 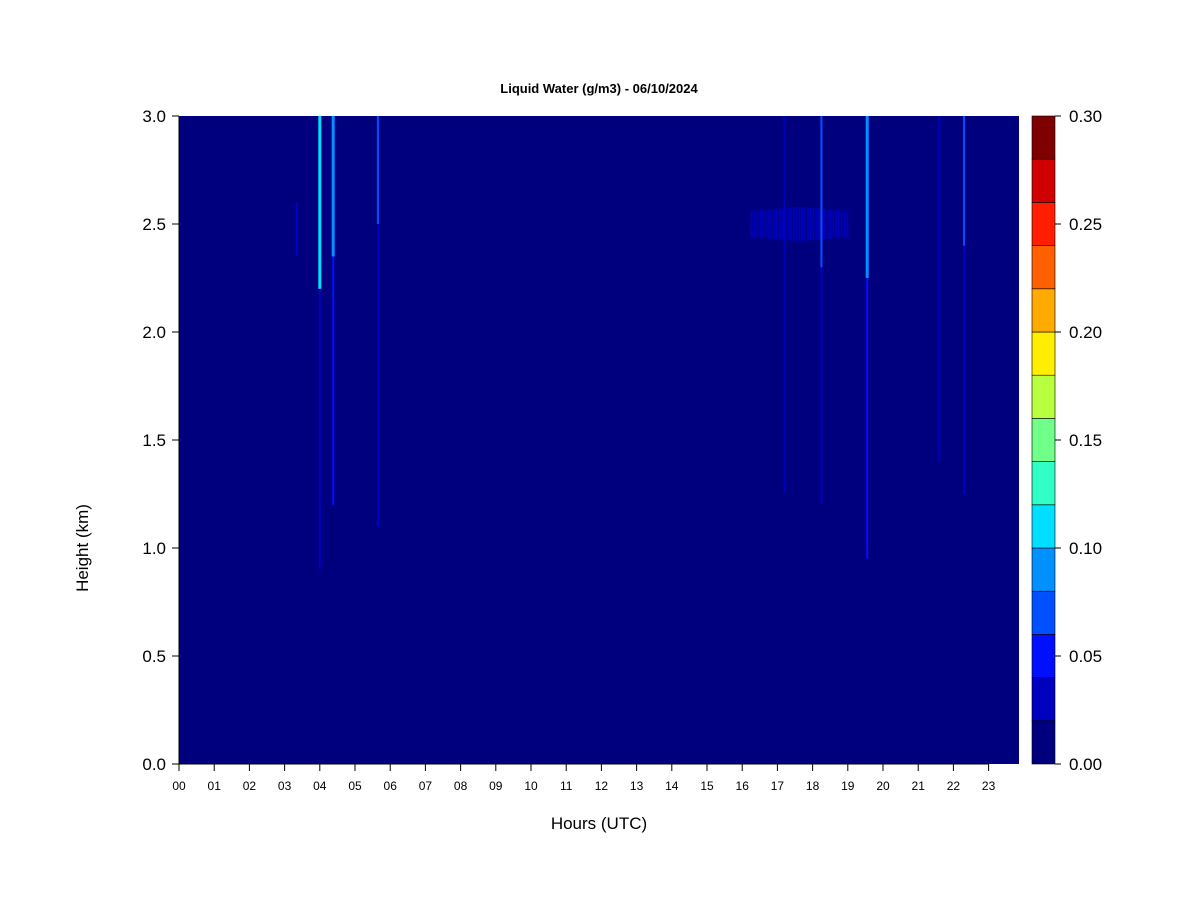 I want to click on y-axis: 0.0 0.5 1.0 1.5 2.0 2.5 3.0, so click(x=161, y=440).